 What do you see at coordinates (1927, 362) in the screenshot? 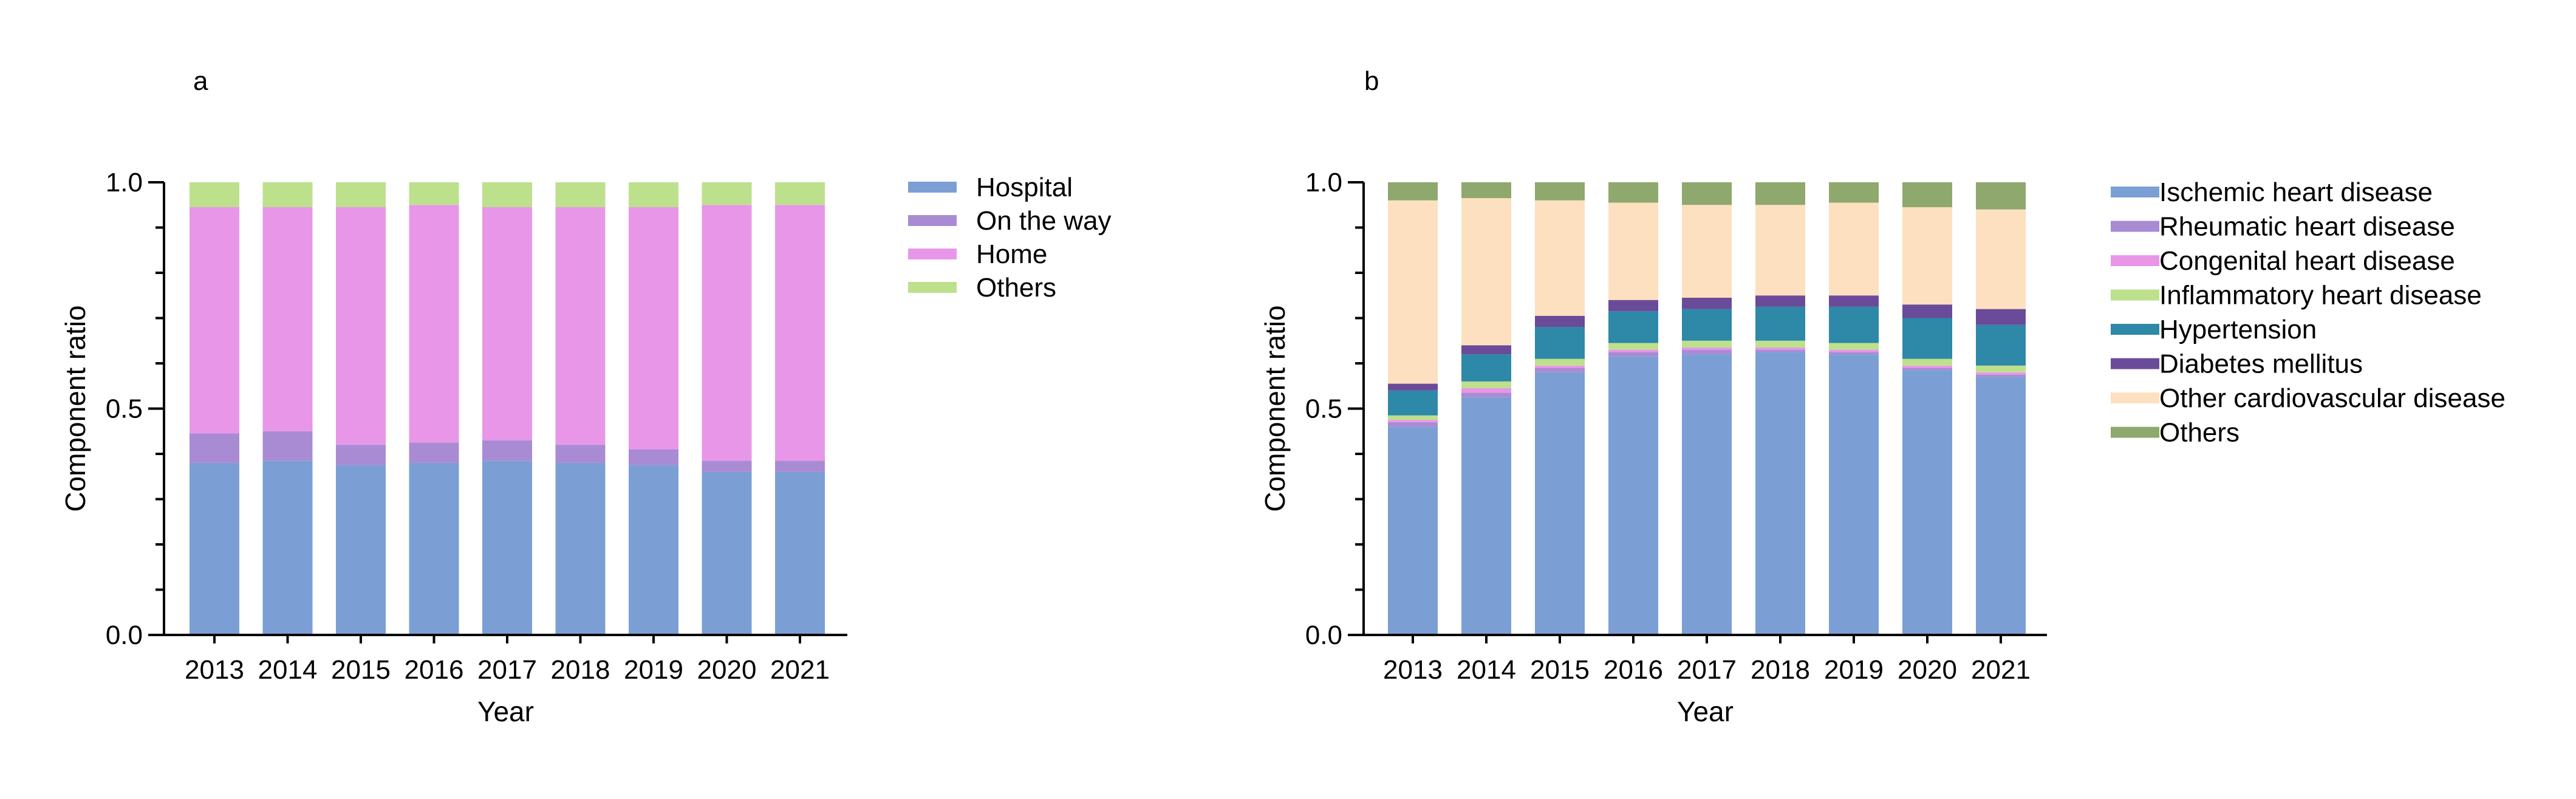
I see `bar-2020-inflammatory-heart-disease` at bounding box center [1927, 362].